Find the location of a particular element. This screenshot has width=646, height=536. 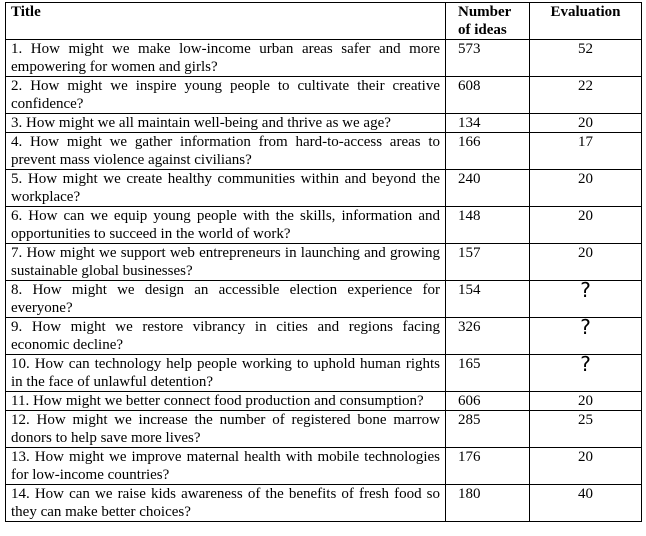

row-evaluation-cell: 22 is located at coordinates (585, 95).